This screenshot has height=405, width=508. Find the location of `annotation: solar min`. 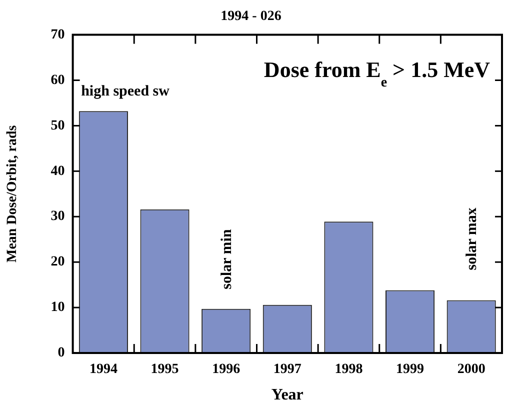

annotation: solar min is located at coordinates (227, 259).